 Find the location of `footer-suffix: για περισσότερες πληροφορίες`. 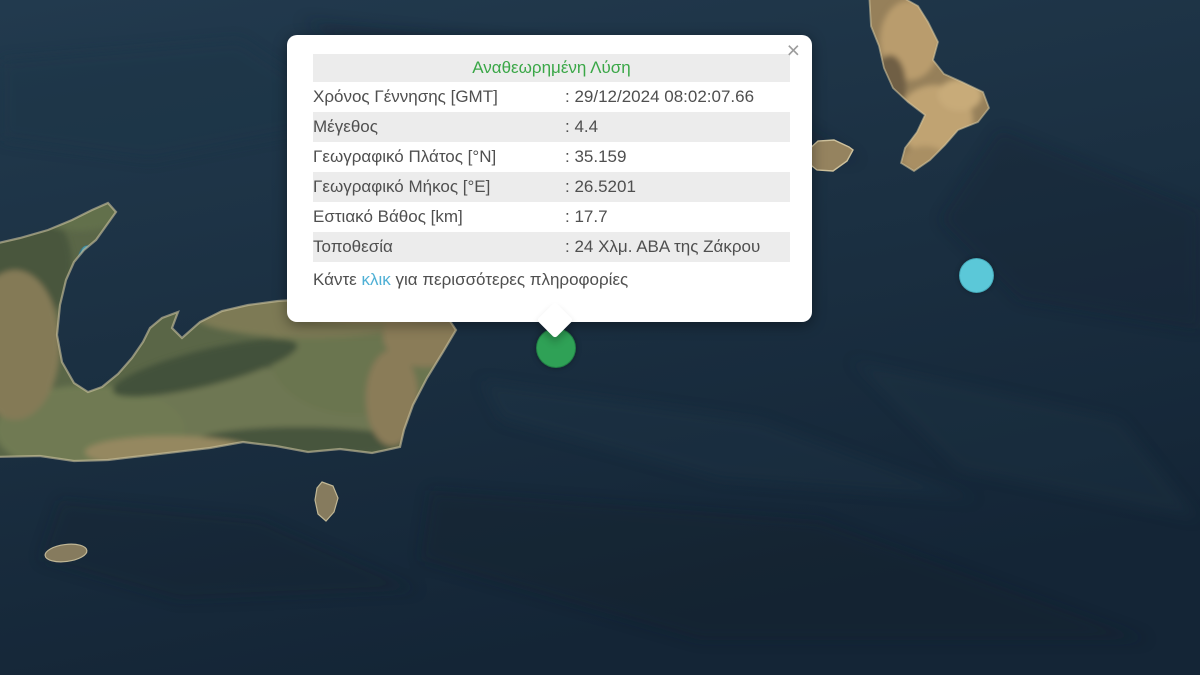

footer-suffix: για περισσότερες πληροφορίες is located at coordinates (509, 279).